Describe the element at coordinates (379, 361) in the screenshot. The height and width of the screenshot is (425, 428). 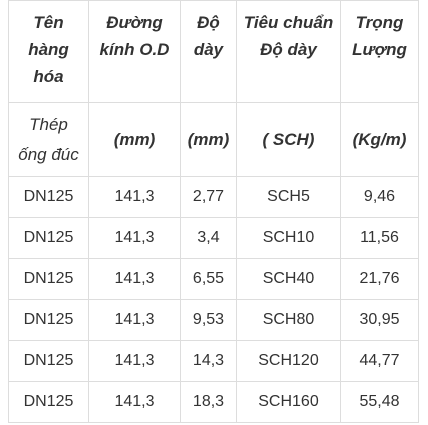
I see `data-cell: 44,77` at that location.